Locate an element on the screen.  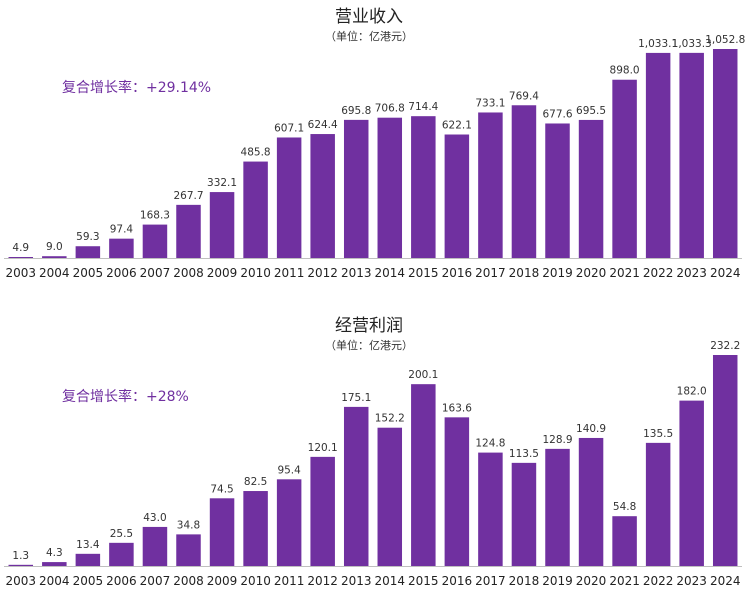
cagr-value-revenue: +29.14% is located at coordinates (178, 88).